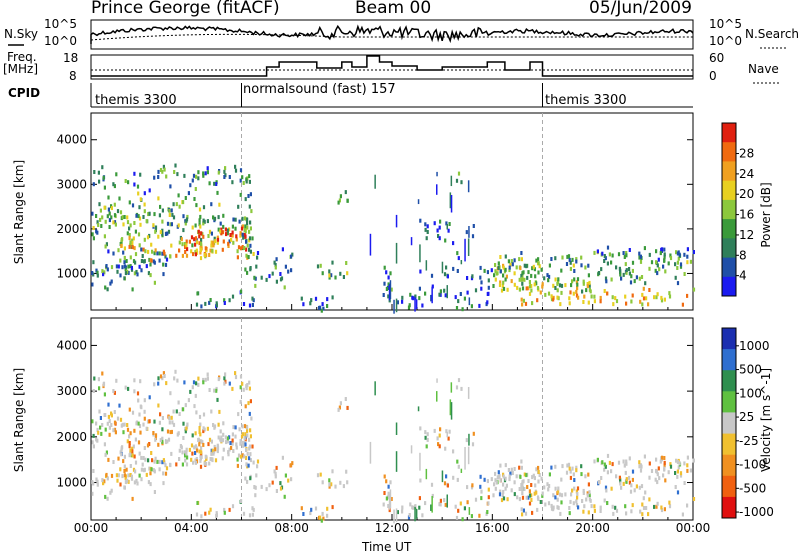 The width and height of the screenshot is (800, 554). What do you see at coordinates (725, 24) in the screenshot?
I see `nsearch-tick-top: 10^5` at bounding box center [725, 24].